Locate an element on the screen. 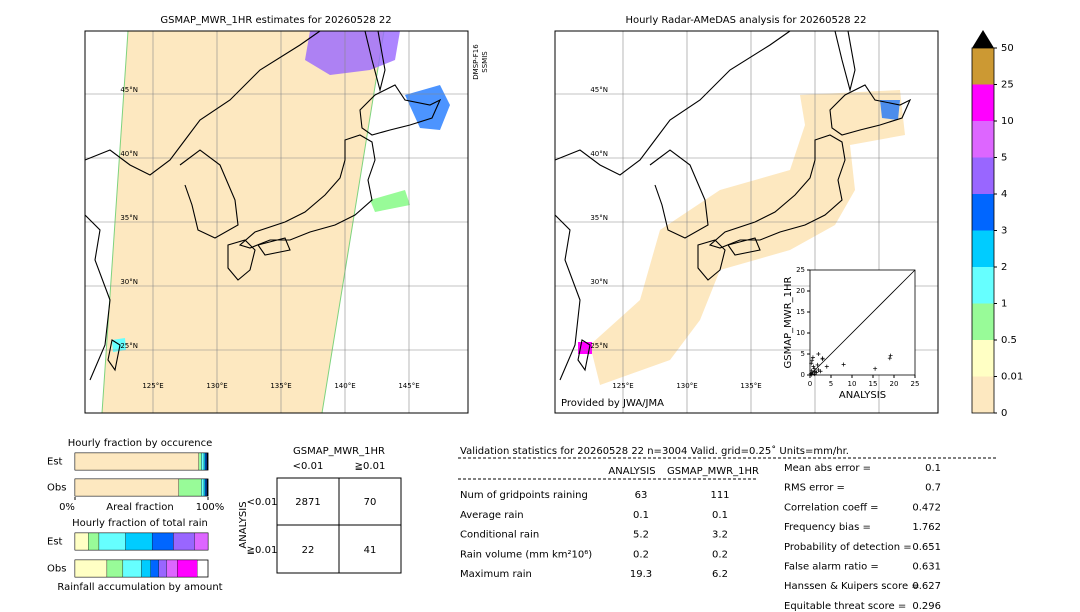 The width and height of the screenshot is (1080, 612). colorbar-label: 25 is located at coordinates (1007, 85).